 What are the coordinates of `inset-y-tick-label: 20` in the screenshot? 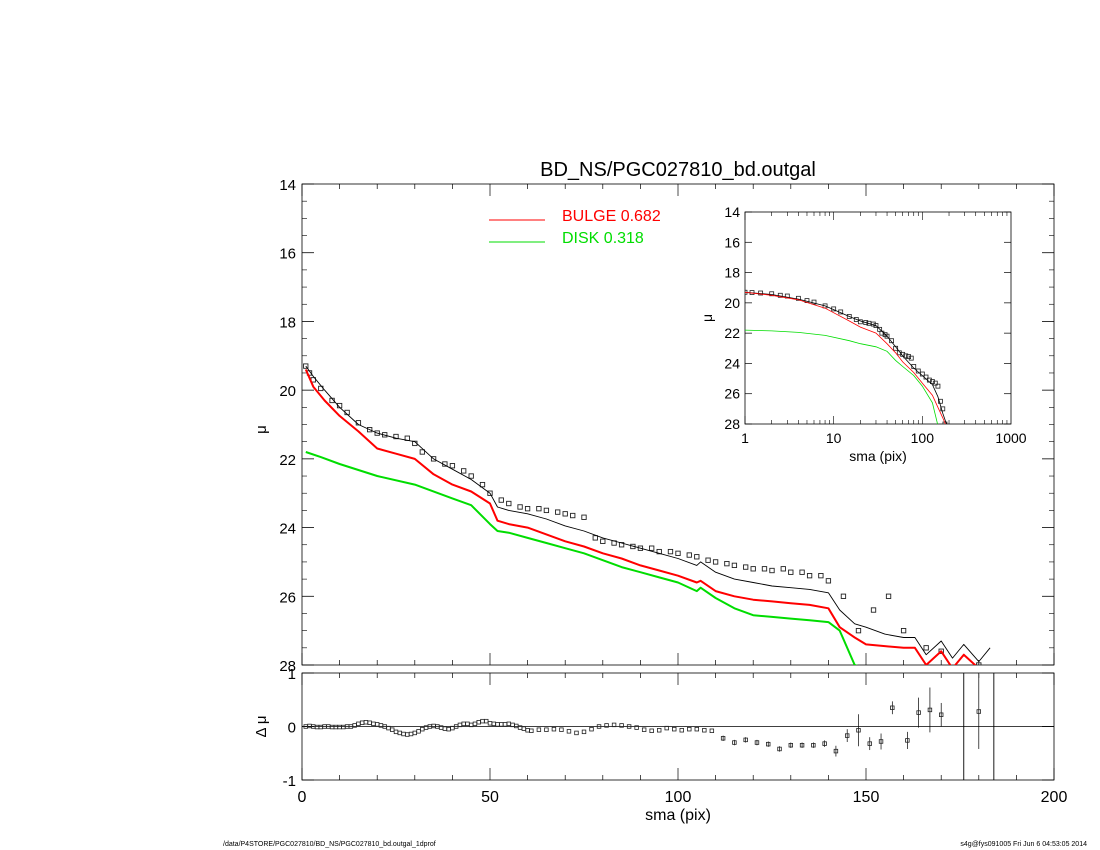 It's located at (732, 303).